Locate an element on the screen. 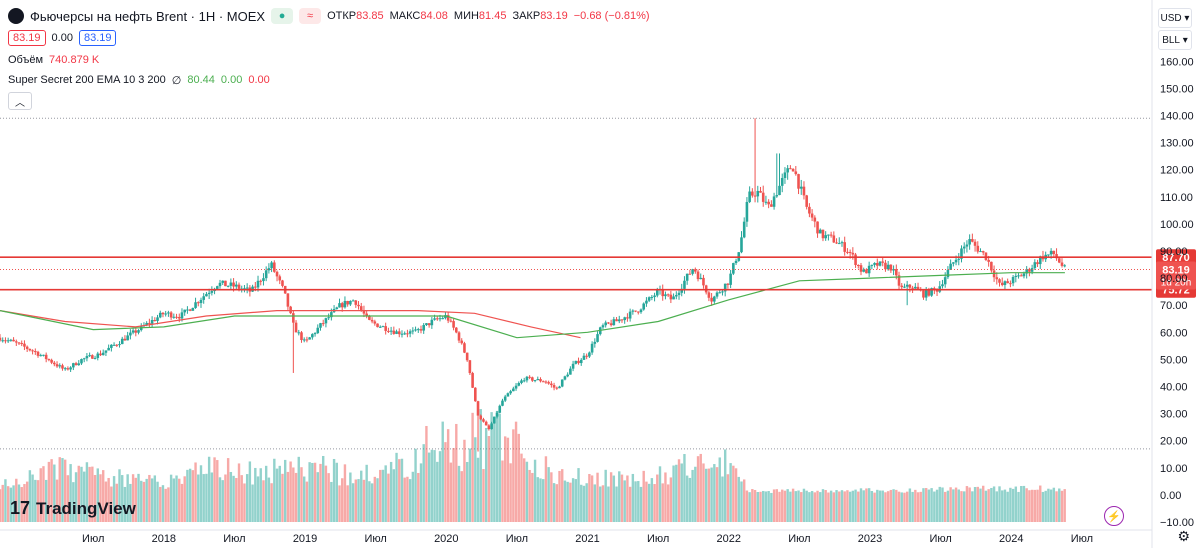  y-tick-label: 140.00 is located at coordinates (1177, 117).